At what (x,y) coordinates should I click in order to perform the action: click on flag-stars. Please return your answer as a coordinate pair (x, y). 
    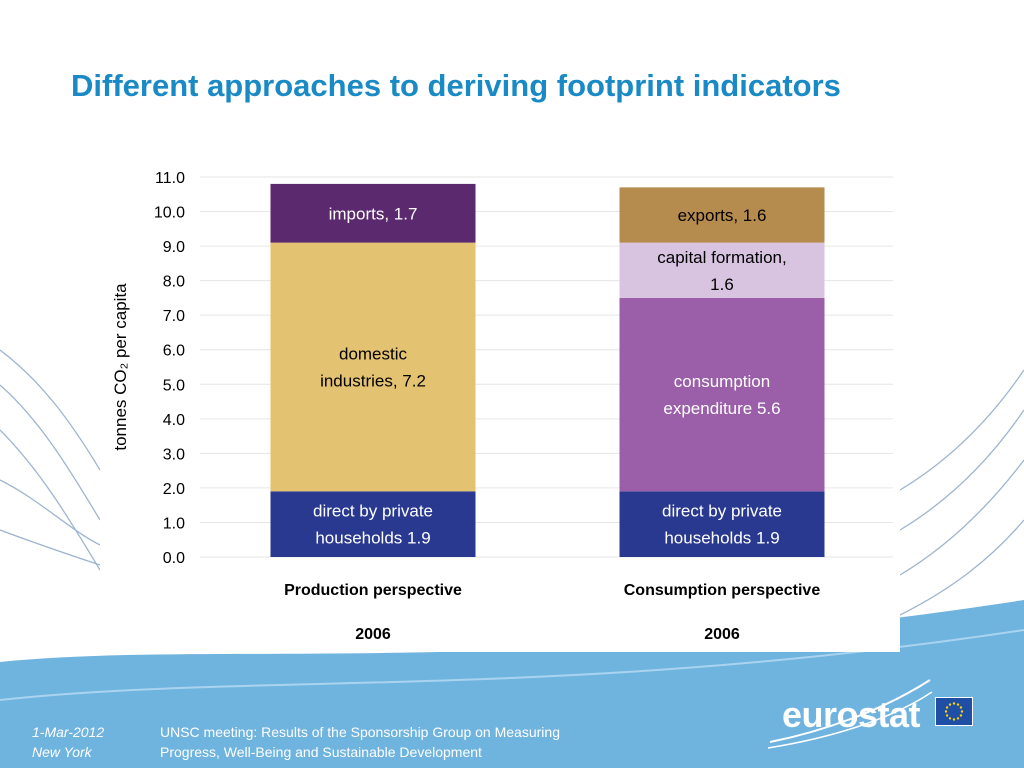
    Looking at the image, I should click on (954, 711).